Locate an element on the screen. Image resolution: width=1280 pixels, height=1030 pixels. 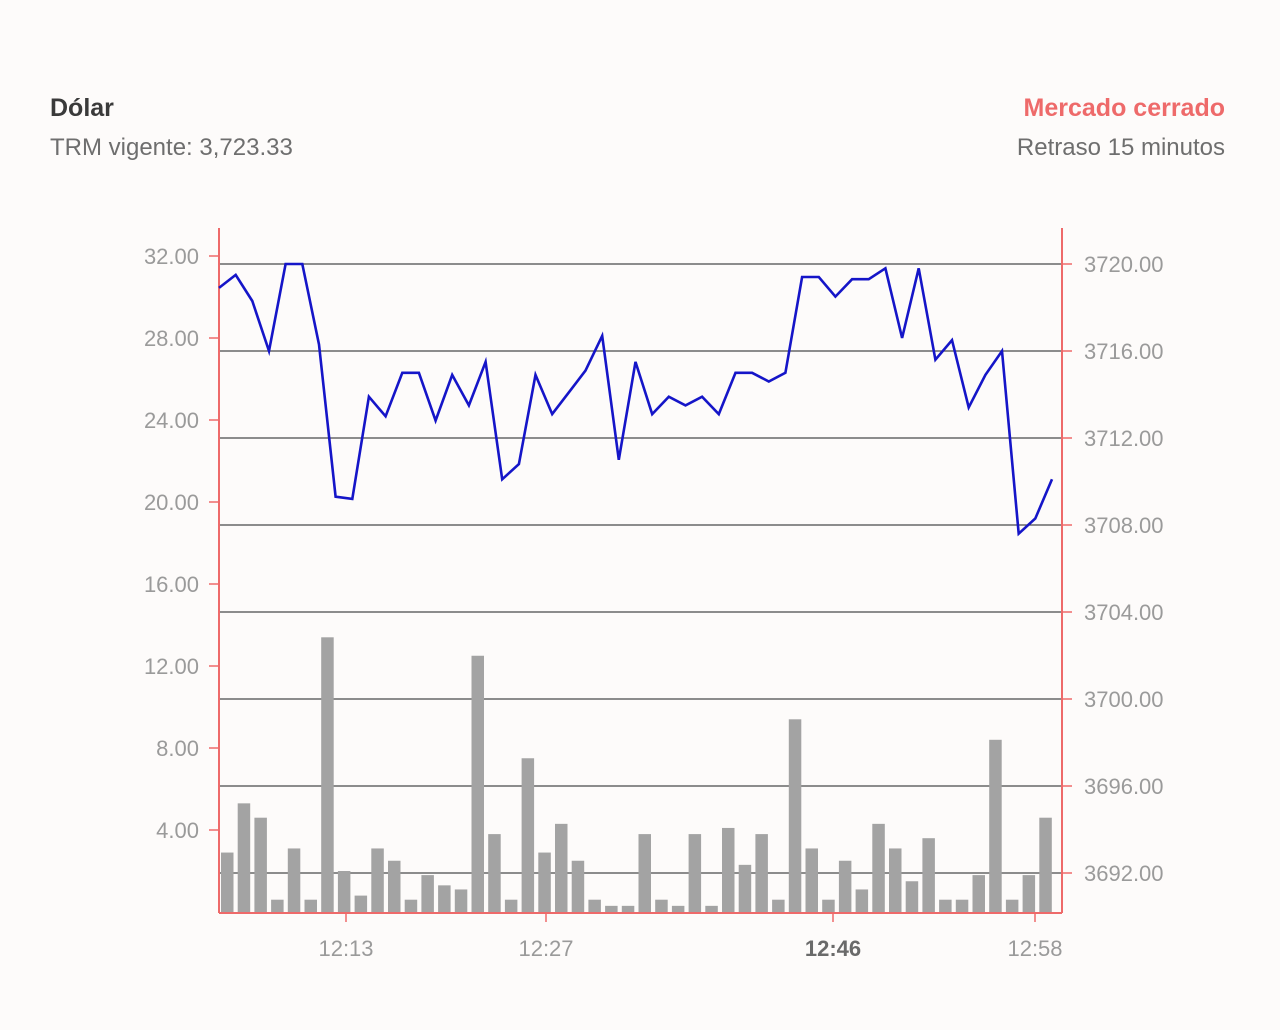
left-tick-label: 28.00 is located at coordinates (171, 338).